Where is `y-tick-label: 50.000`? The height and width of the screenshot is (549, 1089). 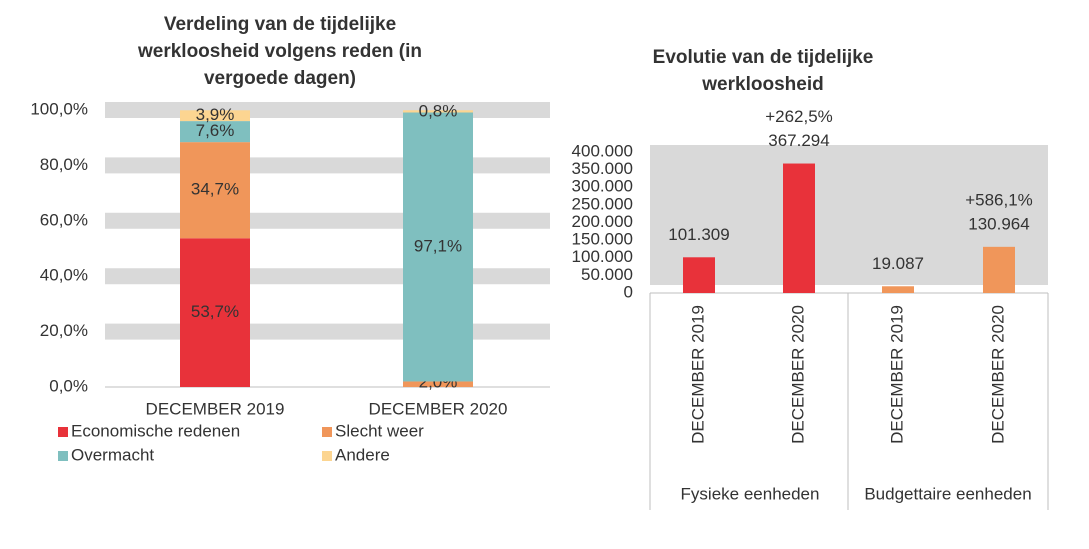
y-tick-label: 50.000 is located at coordinates (607, 274).